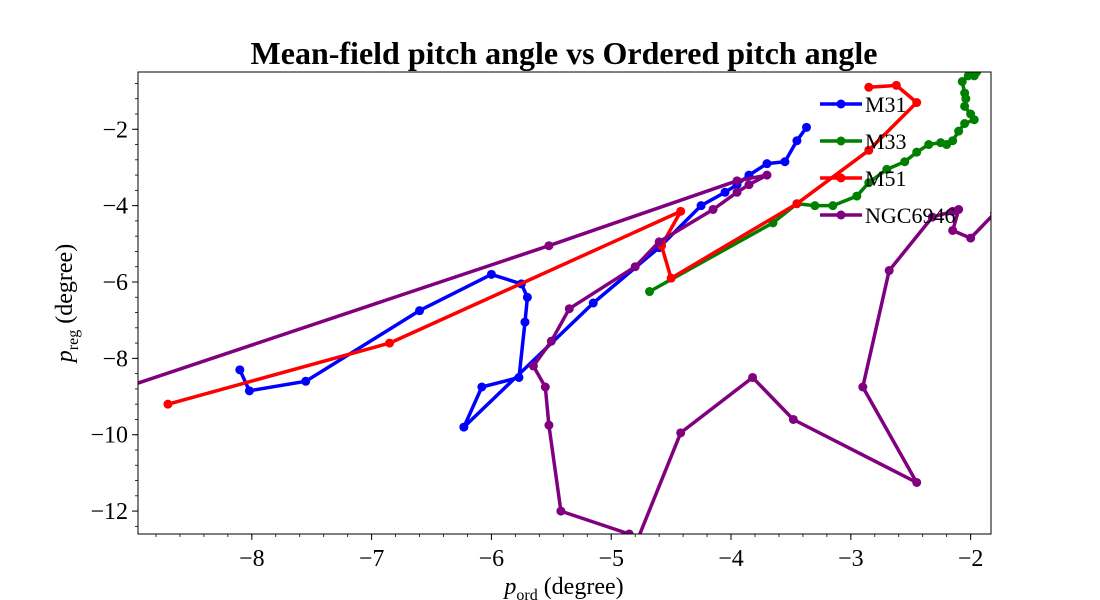 The height and width of the screenshot is (600, 1100). I want to click on x-tick-label-4: −4, so click(731, 559).